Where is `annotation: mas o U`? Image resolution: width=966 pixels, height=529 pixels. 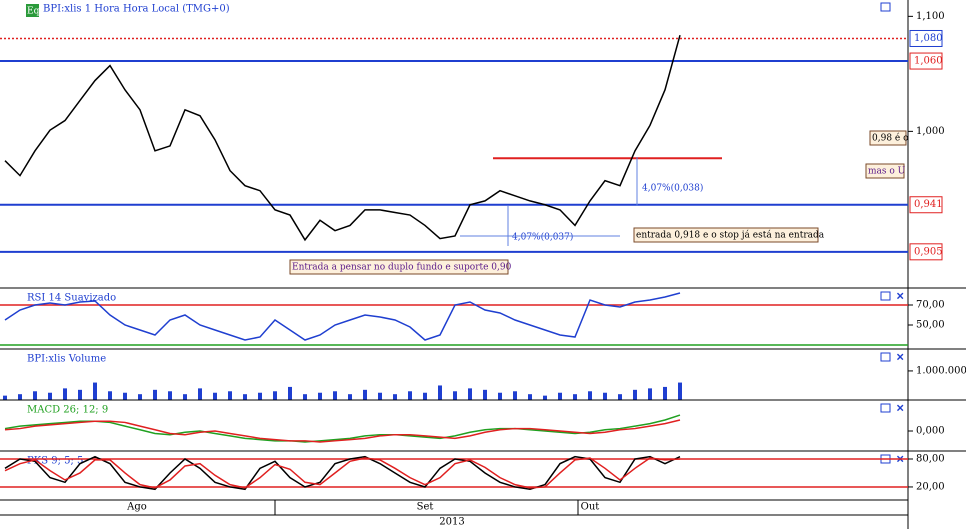
annotation: mas o U is located at coordinates (887, 172).